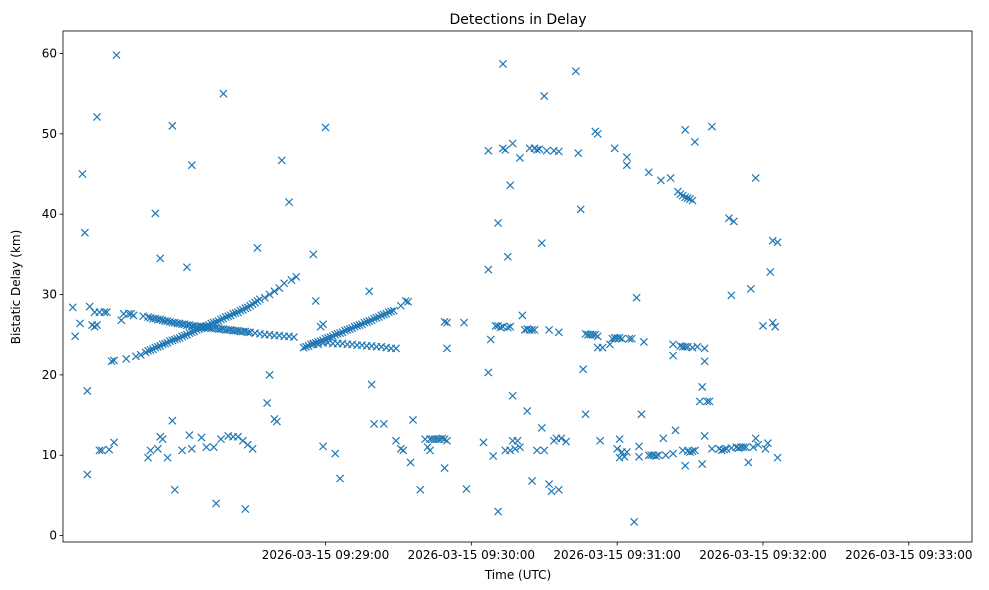  What do you see at coordinates (16, 287) in the screenshot?
I see `y-axis-label: Bistatic Delay (km)` at bounding box center [16, 287].